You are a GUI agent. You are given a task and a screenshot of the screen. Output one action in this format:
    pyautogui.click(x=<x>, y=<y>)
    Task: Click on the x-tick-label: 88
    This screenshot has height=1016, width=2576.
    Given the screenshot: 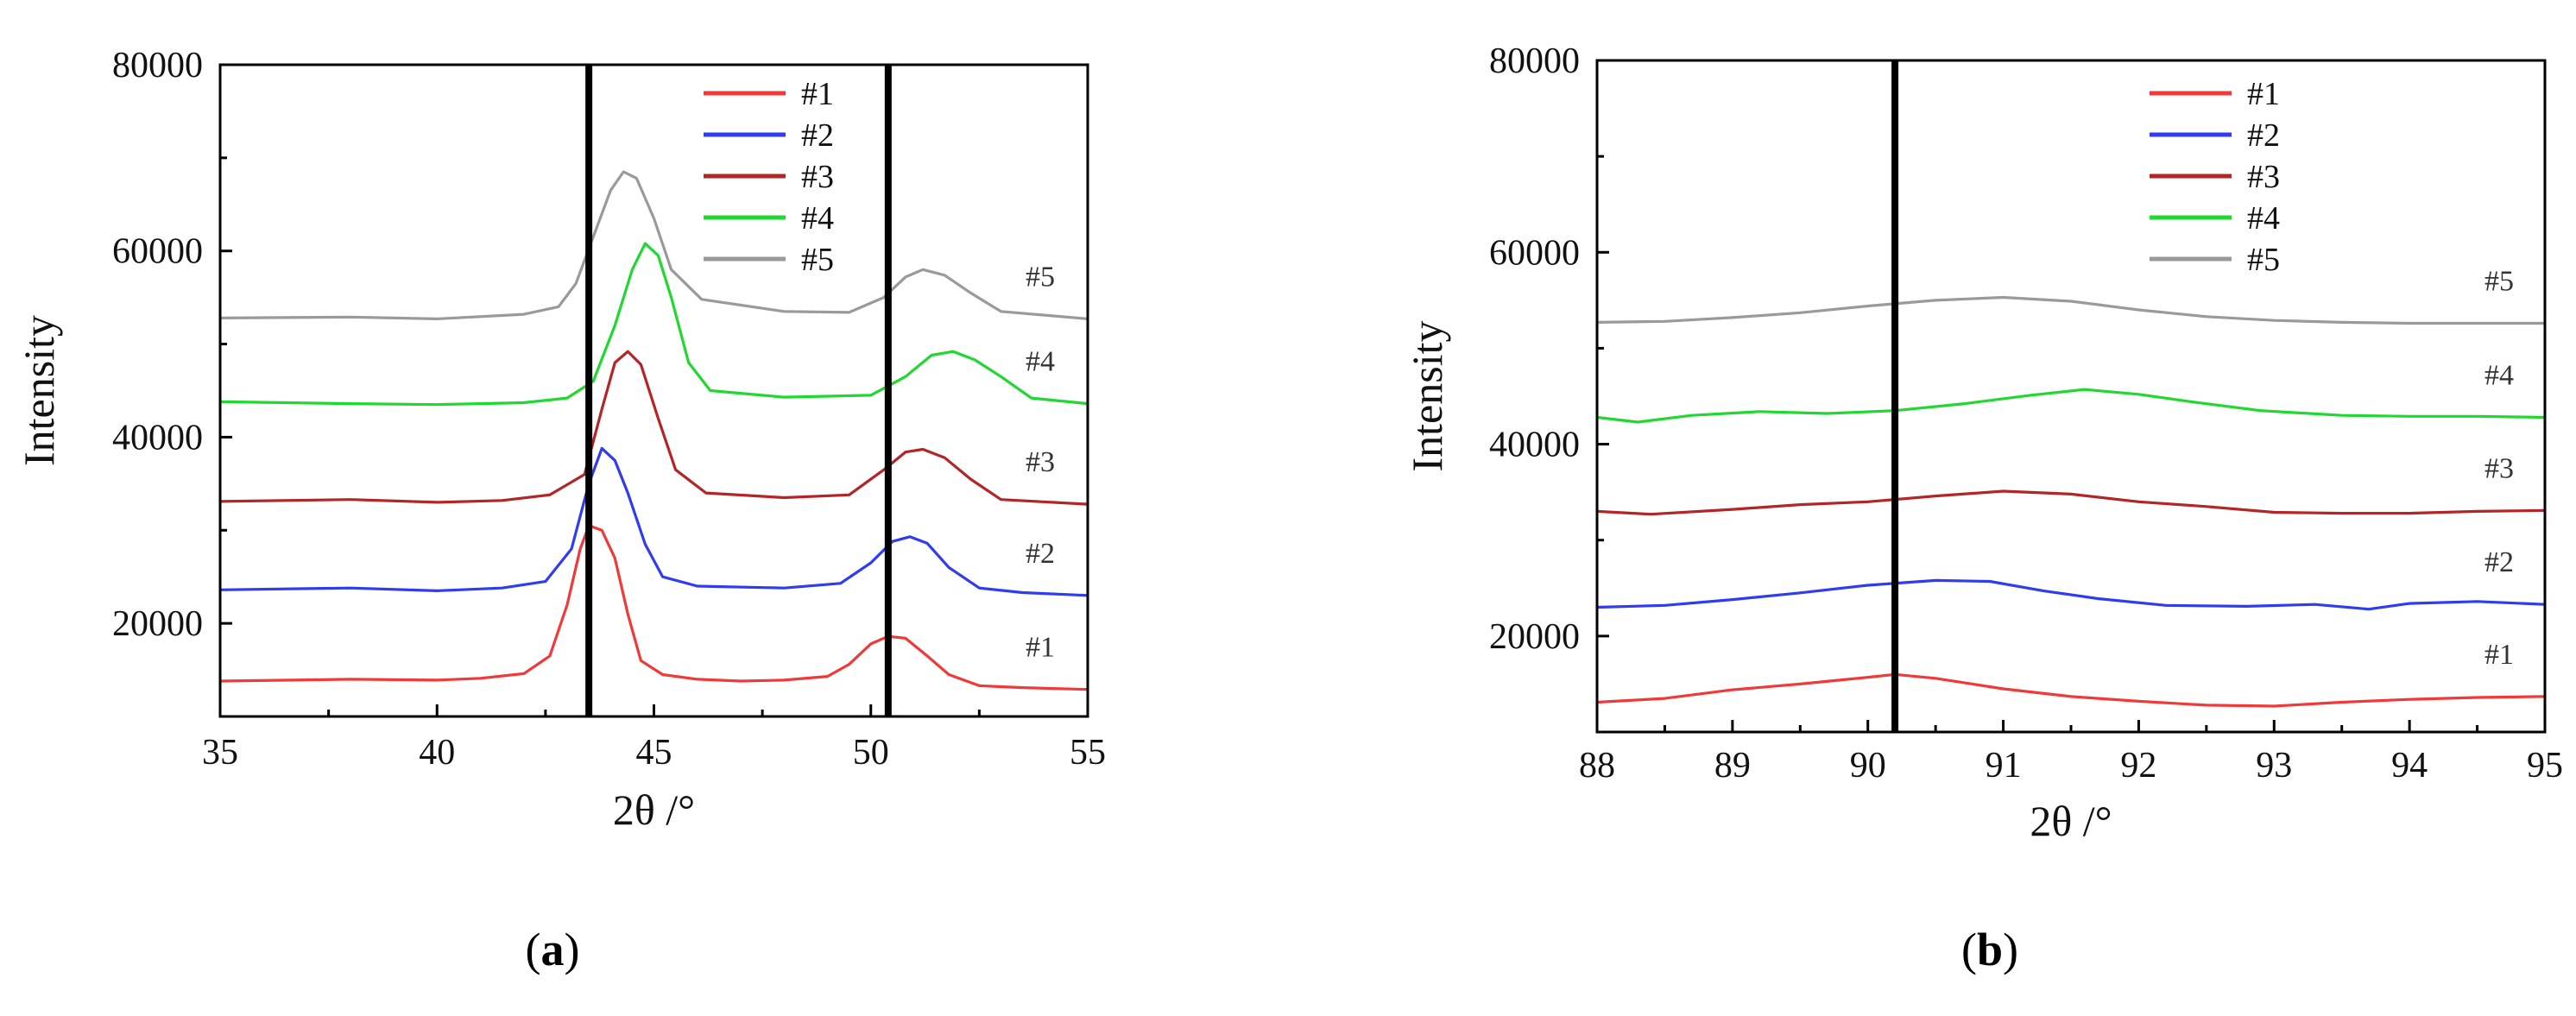 What is the action you would take?
    pyautogui.click(x=1597, y=766)
    